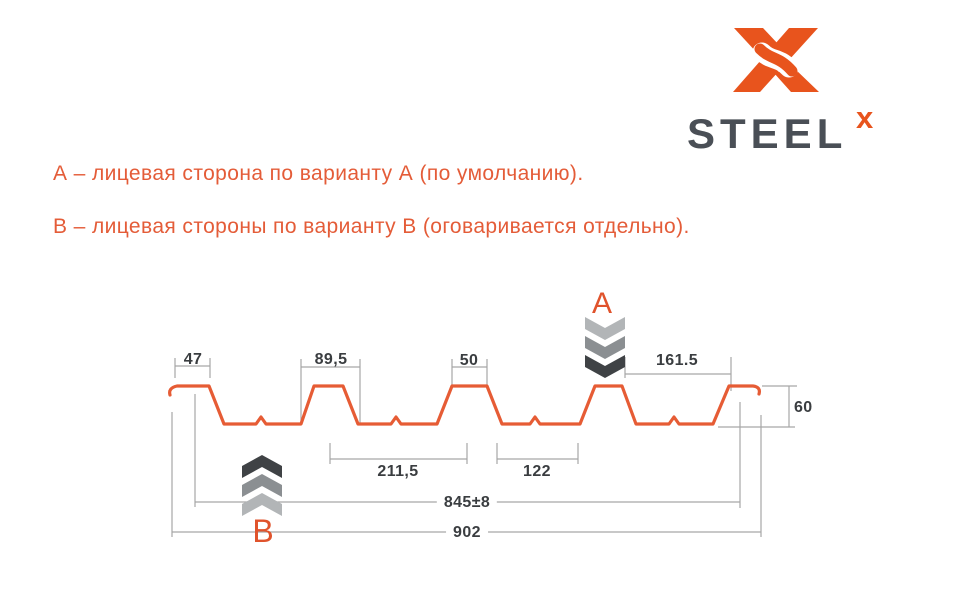 The width and height of the screenshot is (970, 597). What do you see at coordinates (469, 372) in the screenshot?
I see `dim-50-lines` at bounding box center [469, 372].